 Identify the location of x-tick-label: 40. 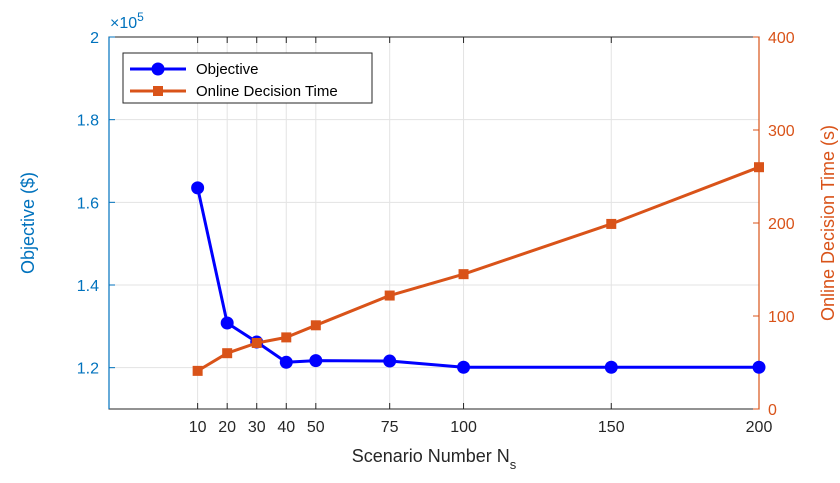
(286, 427).